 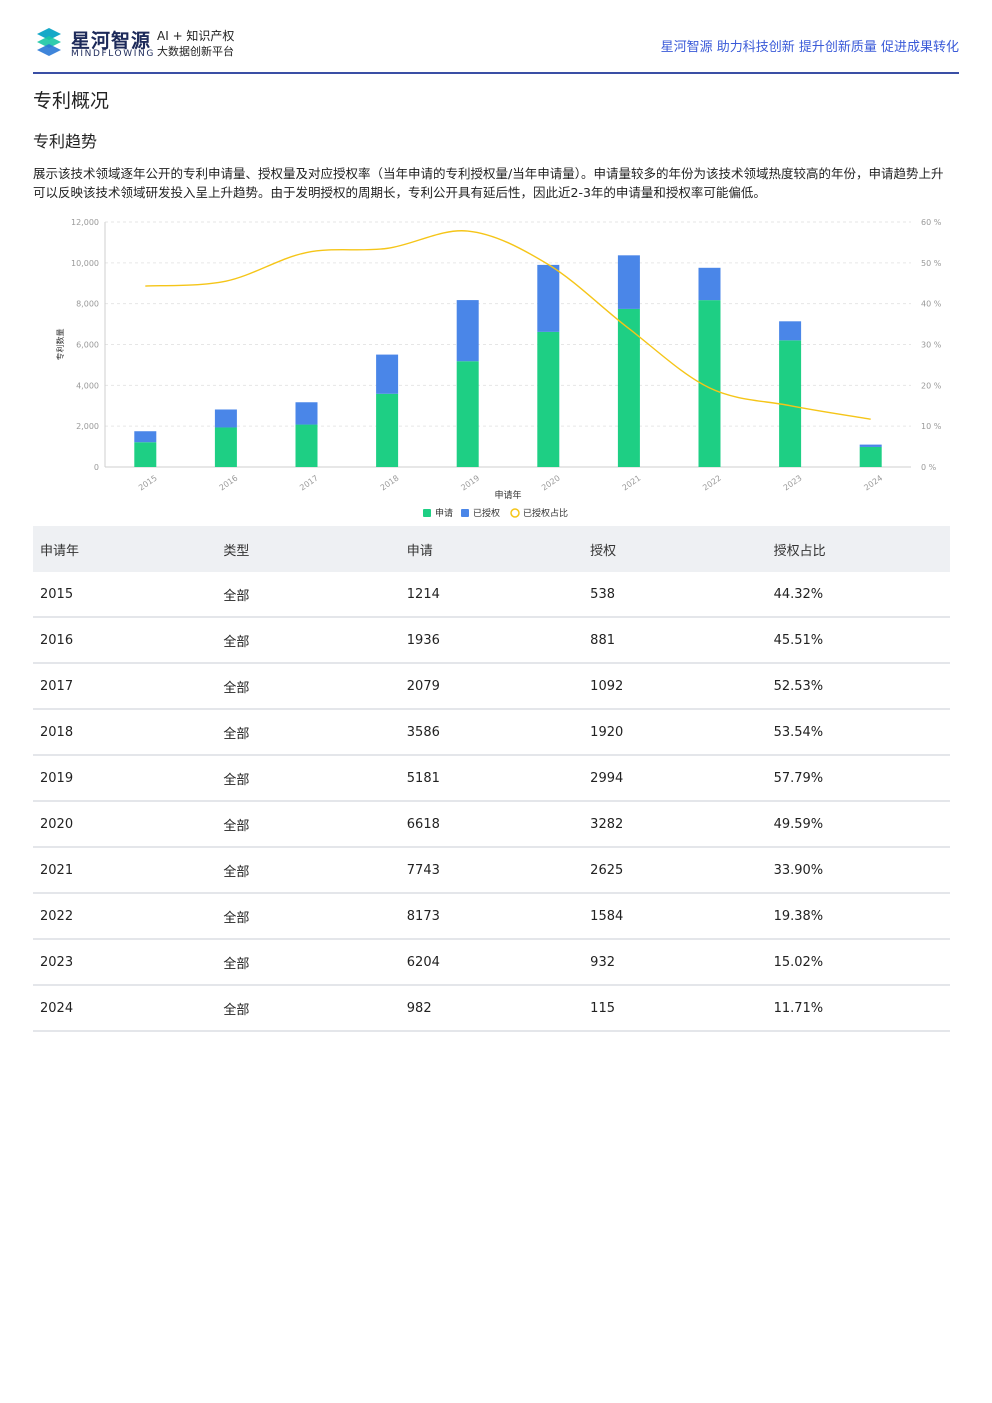 I want to click on brand-name-en: MINDFLOWING, so click(x=113, y=54).